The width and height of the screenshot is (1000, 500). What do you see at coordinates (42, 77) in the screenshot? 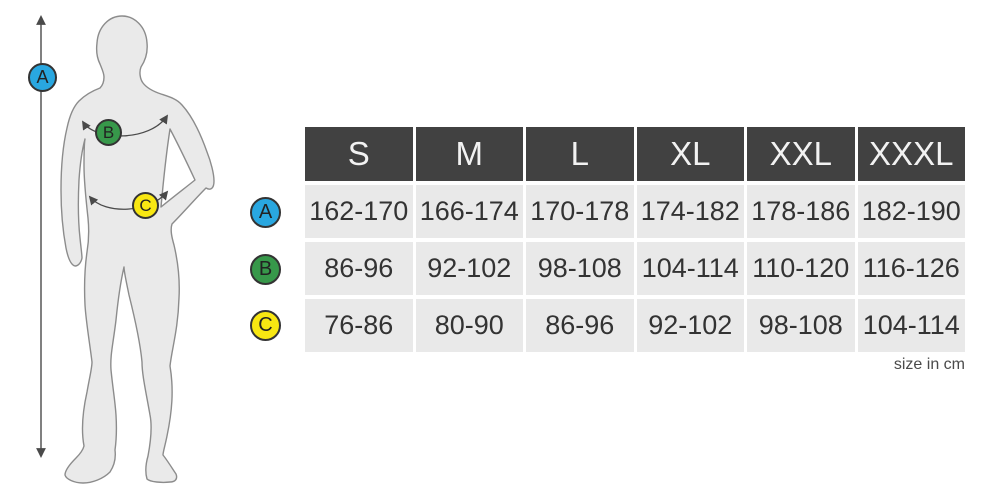
I see `height-marker-badge: A` at bounding box center [42, 77].